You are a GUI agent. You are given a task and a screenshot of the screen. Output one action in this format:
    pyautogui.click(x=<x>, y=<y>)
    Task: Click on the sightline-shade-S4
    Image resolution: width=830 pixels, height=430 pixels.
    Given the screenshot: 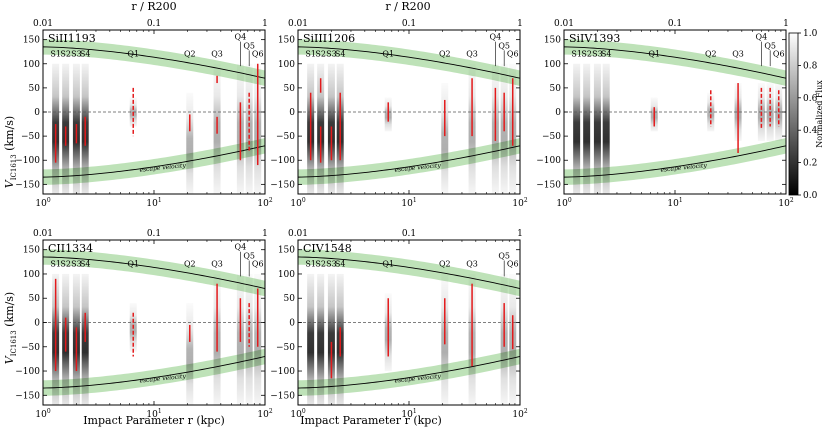 What is the action you would take?
    pyautogui.click(x=606, y=128)
    